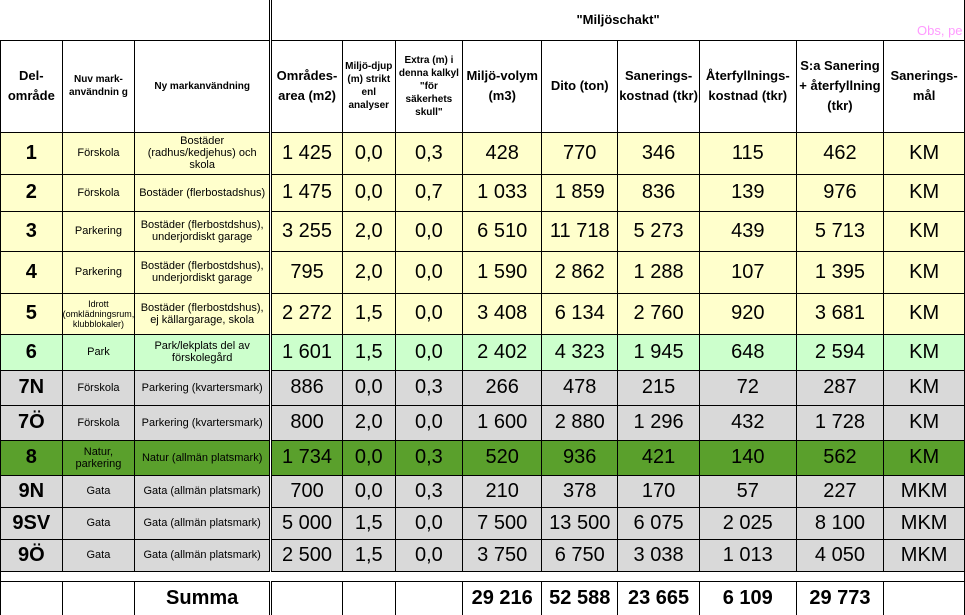 The image size is (965, 615). Describe the element at coordinates (203, 597) in the screenshot. I see `summary-label: Summa` at that location.